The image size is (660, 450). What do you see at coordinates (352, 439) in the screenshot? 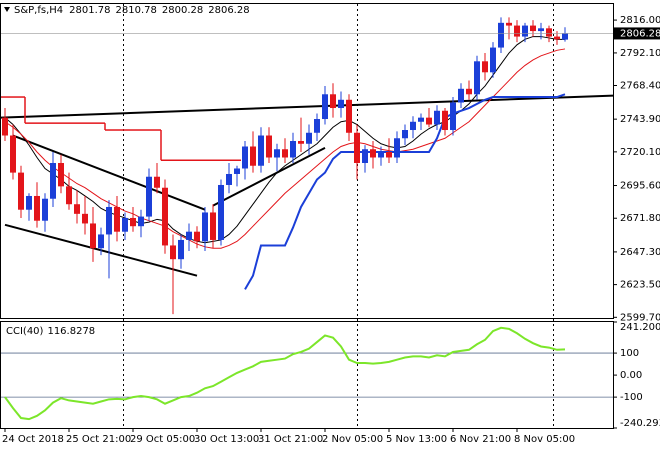
I see `x-tick-label: 2 Nov 05:00` at bounding box center [352, 439].